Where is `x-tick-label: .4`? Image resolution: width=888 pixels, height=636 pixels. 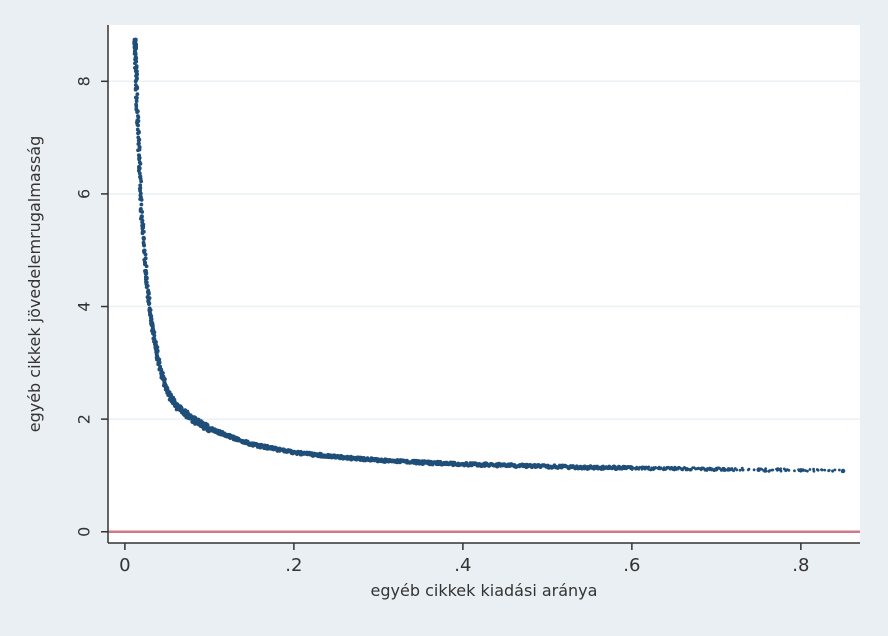 x-tick-label: .4 is located at coordinates (462, 565).